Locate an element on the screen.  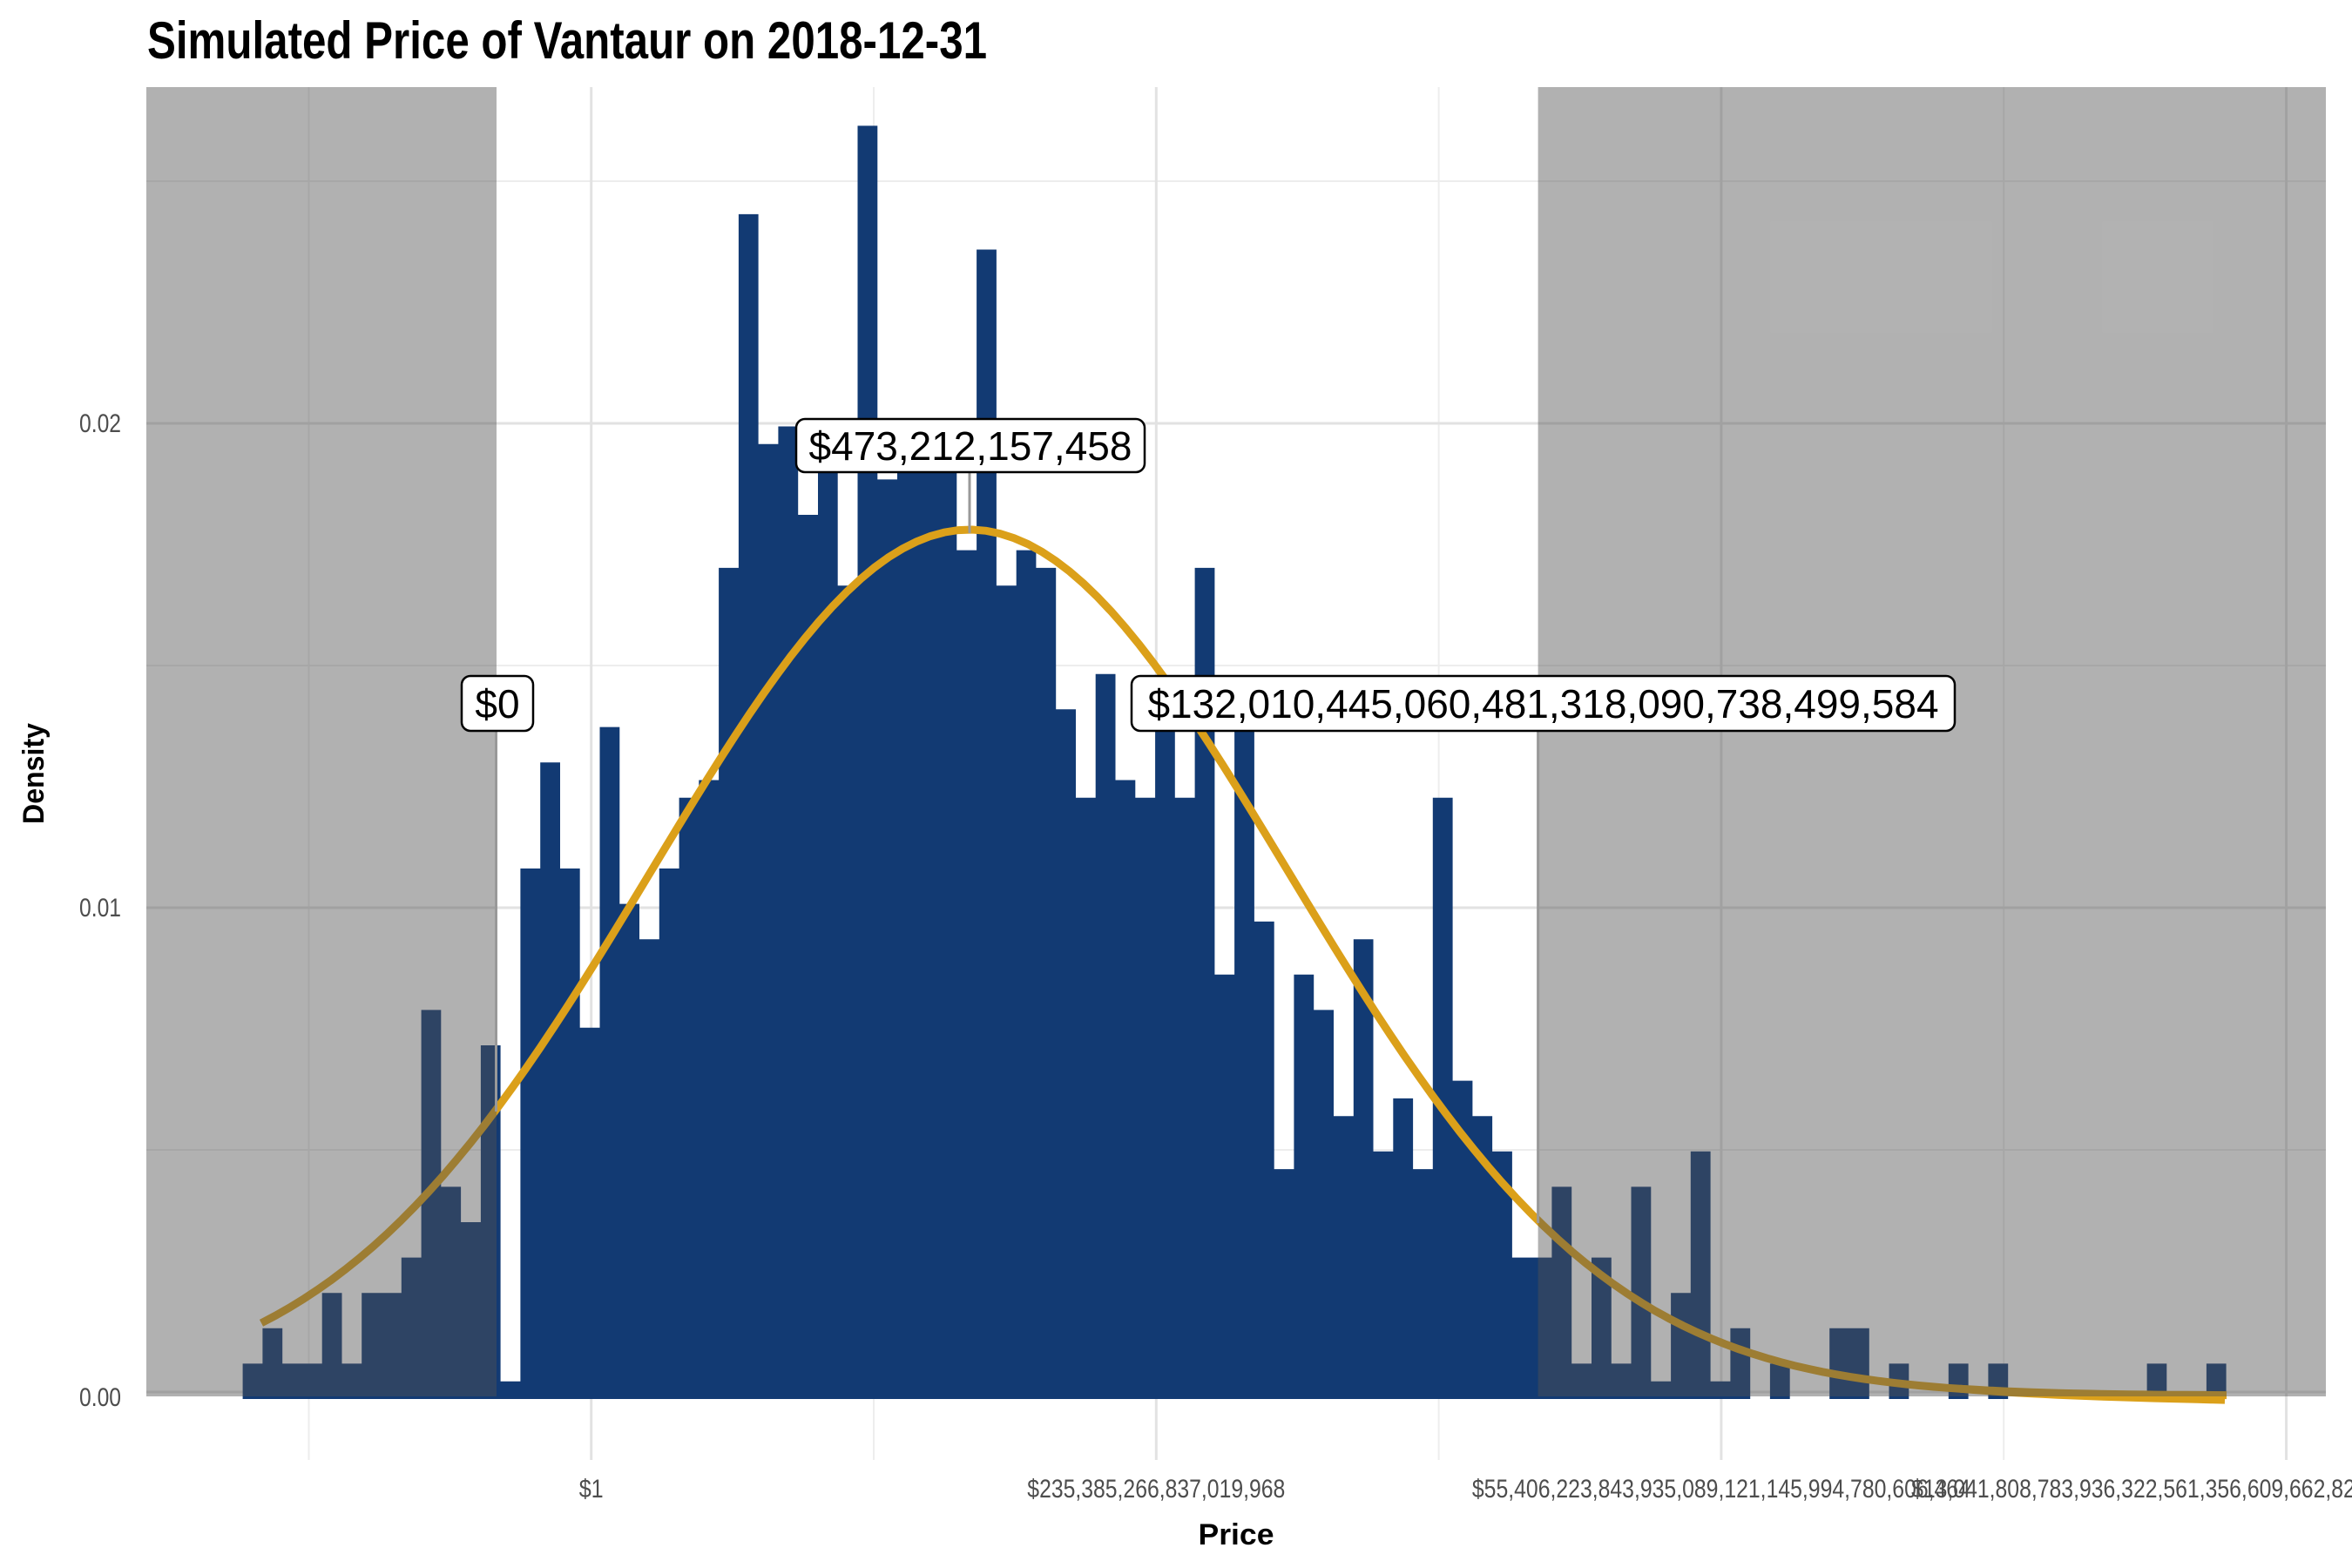
svg-text: 0.00 is located at coordinates (100, 1398).